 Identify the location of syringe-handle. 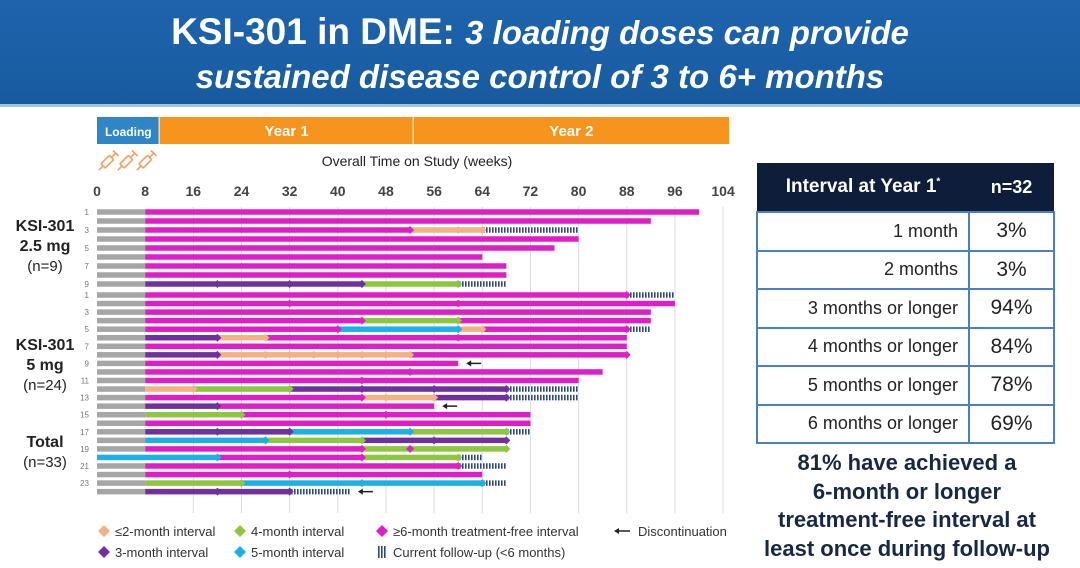
(154, 153).